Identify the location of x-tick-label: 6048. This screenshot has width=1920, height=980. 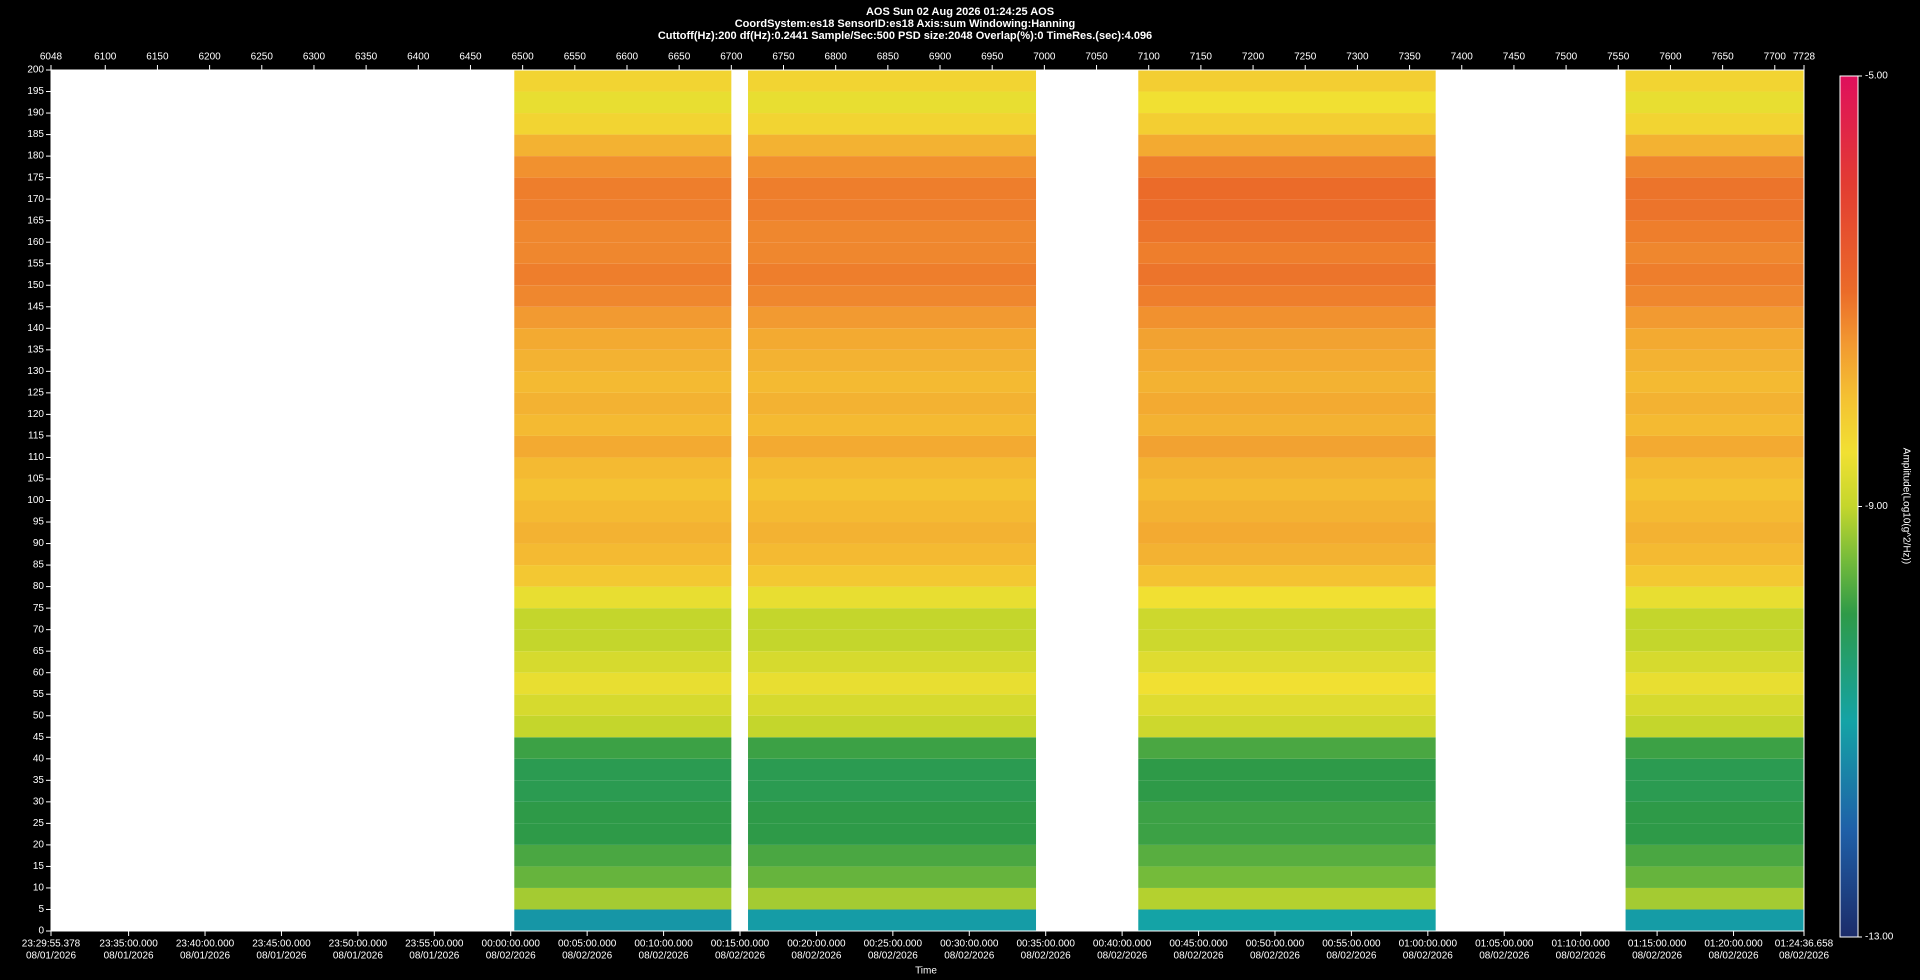
(51, 57).